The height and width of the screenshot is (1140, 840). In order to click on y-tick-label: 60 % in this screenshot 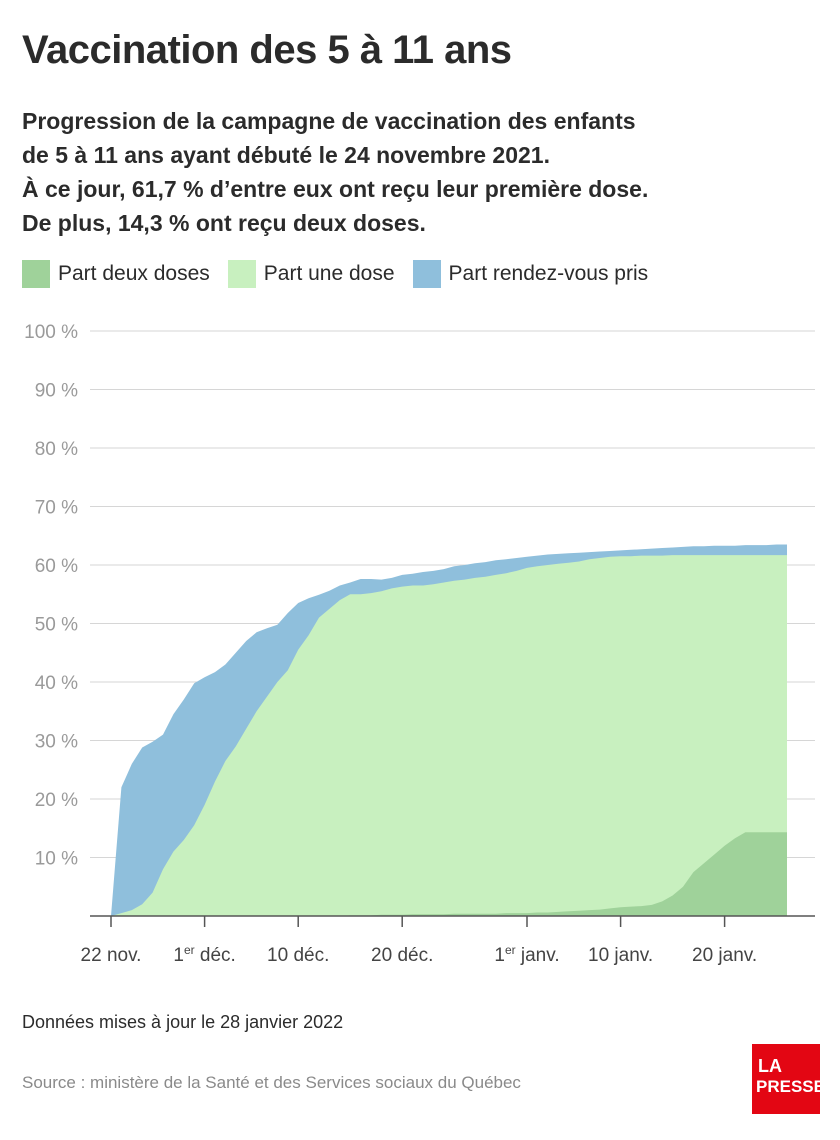, I will do `click(56, 566)`.